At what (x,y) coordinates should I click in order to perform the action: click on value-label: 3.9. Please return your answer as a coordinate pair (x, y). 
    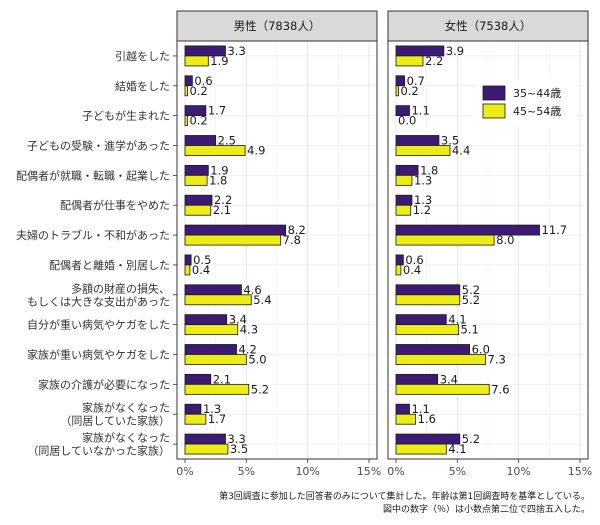
    Looking at the image, I should click on (455, 51).